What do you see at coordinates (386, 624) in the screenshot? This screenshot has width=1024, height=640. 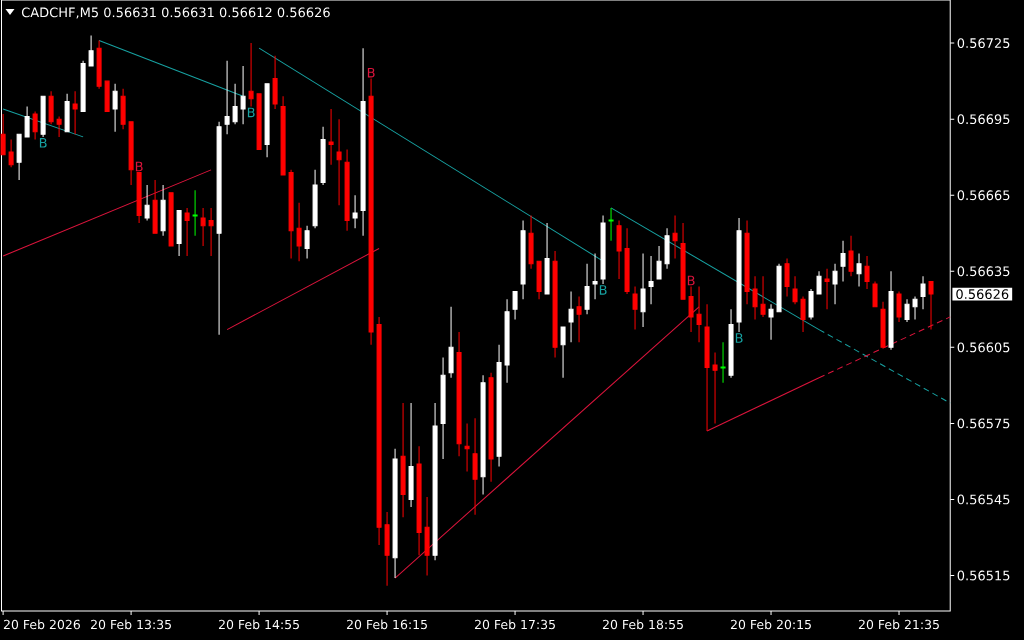 I see `x-tick-label: 20 Feb 16:15` at bounding box center [386, 624].